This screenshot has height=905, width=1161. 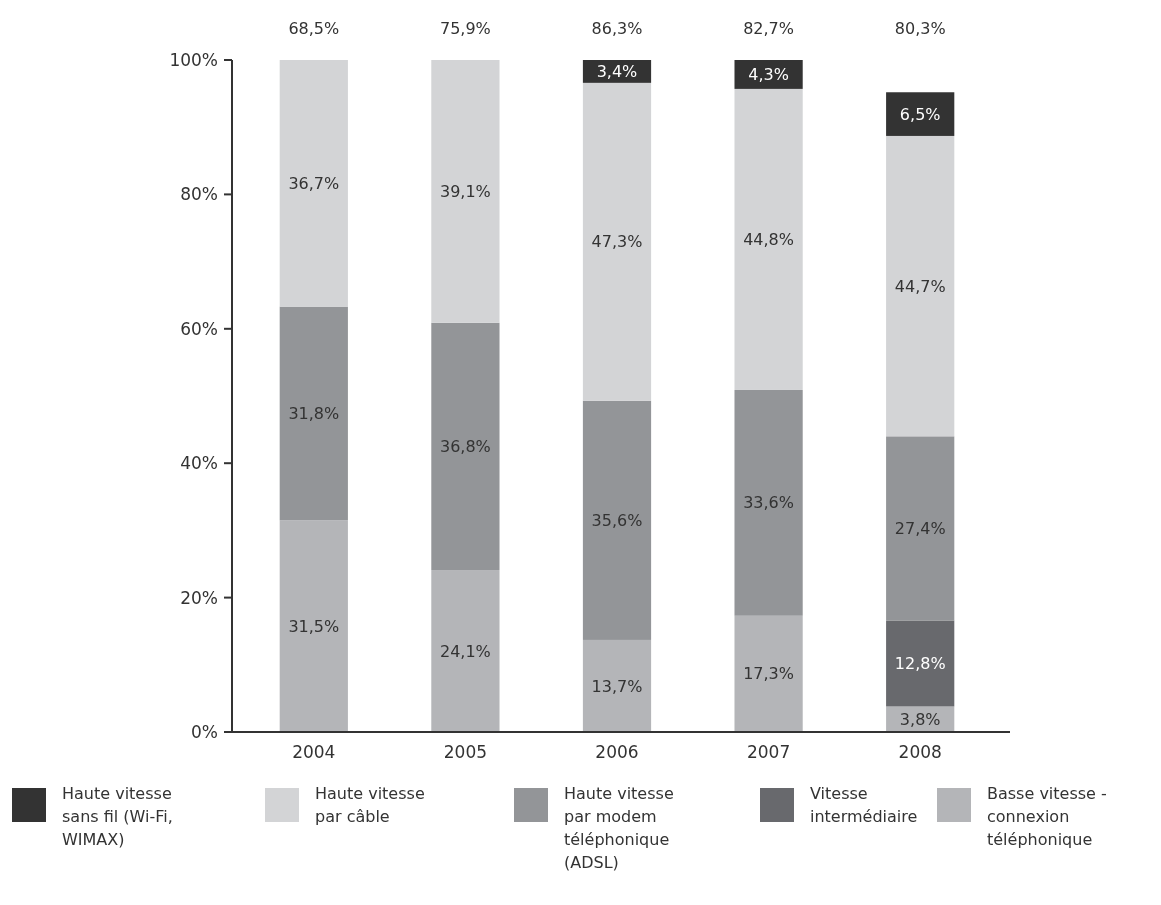 I want to click on text: 80,3%, so click(x=920, y=28).